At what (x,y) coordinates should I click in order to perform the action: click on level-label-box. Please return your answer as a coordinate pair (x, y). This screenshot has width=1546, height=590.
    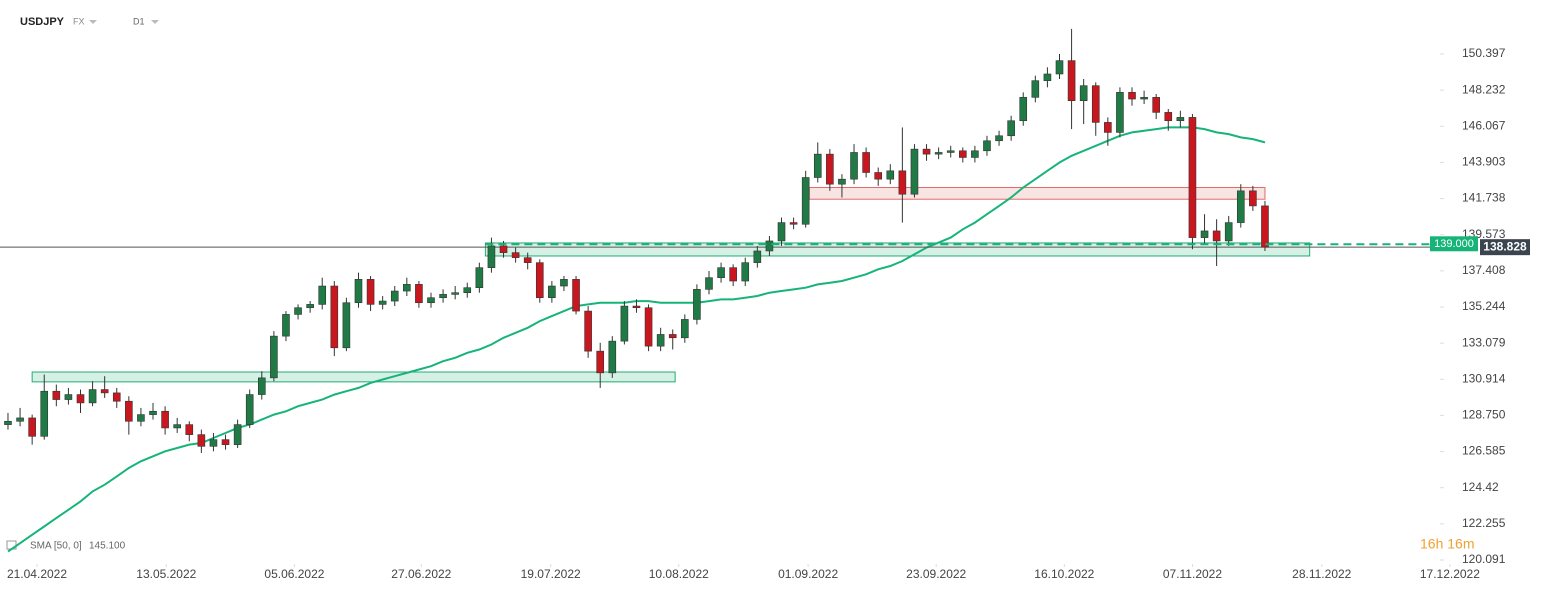
    Looking at the image, I should click on (1454, 244).